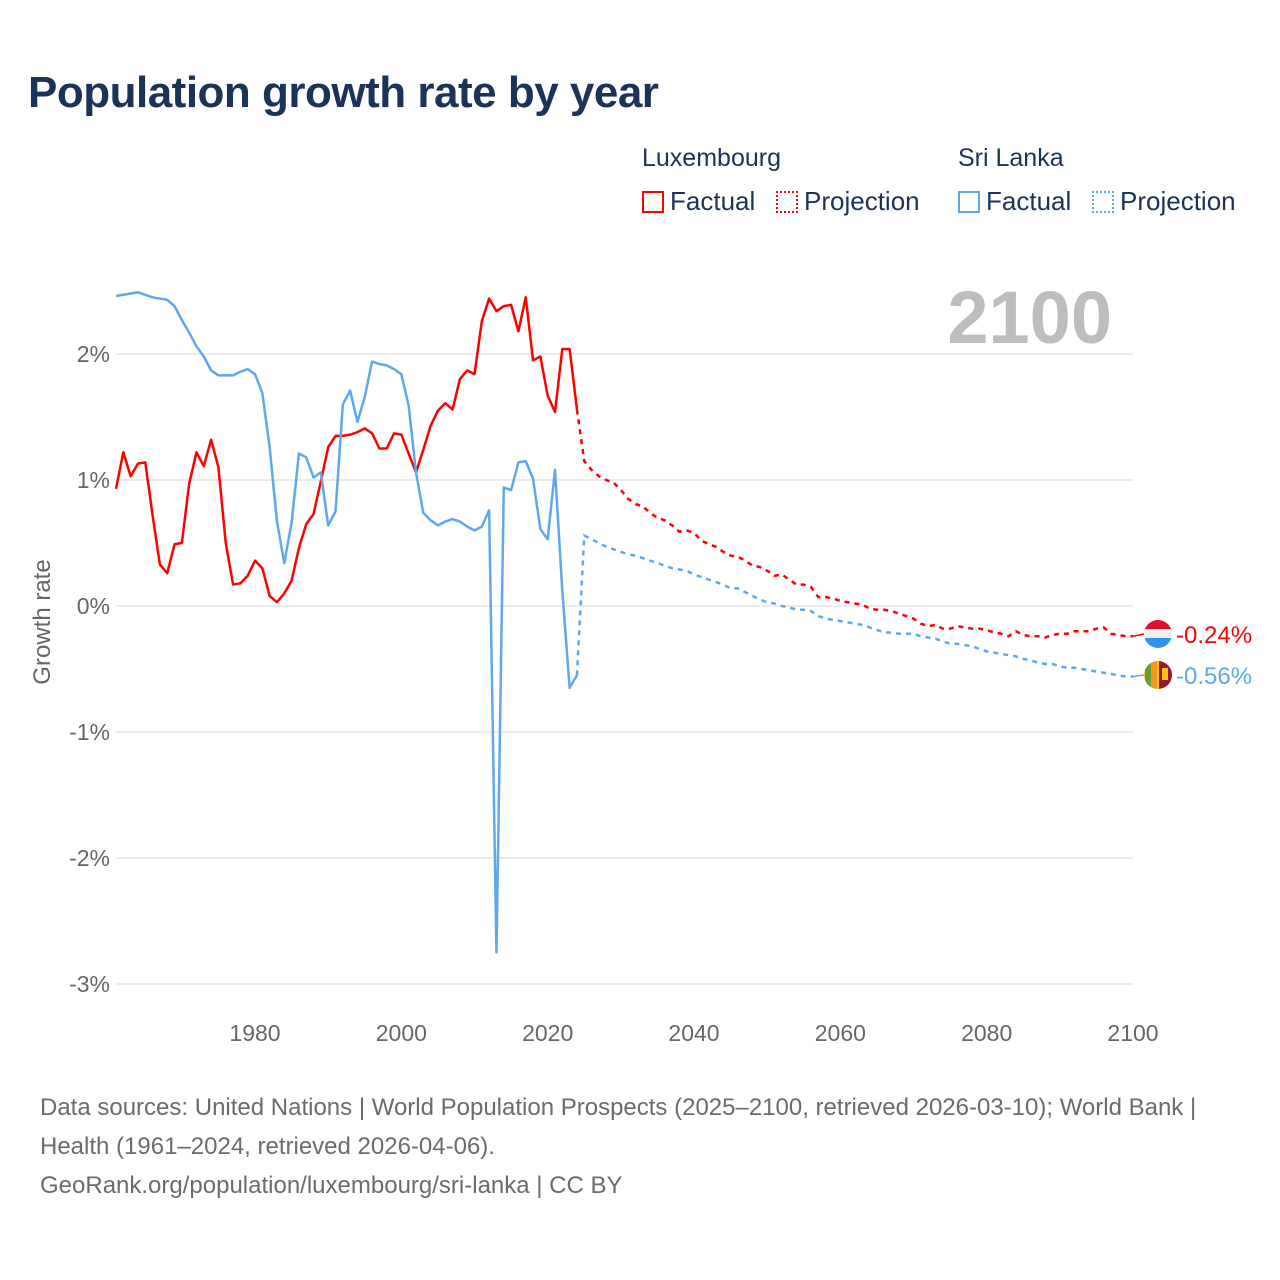  I want to click on series-line-sri-lanka-projection, so click(854, 605).